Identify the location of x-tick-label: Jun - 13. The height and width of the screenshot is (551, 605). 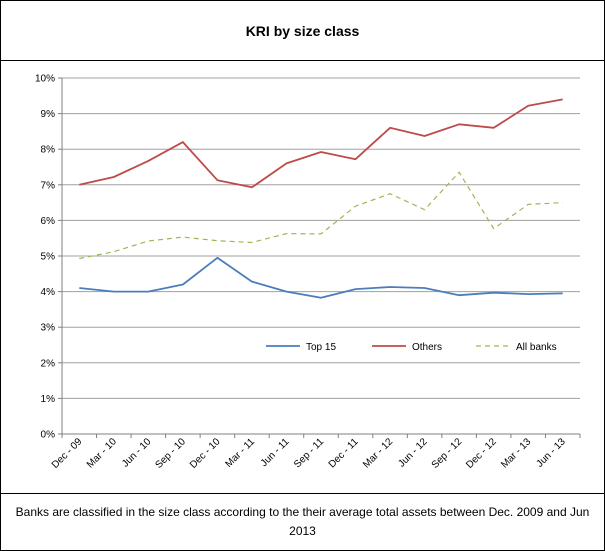
(552, 453).